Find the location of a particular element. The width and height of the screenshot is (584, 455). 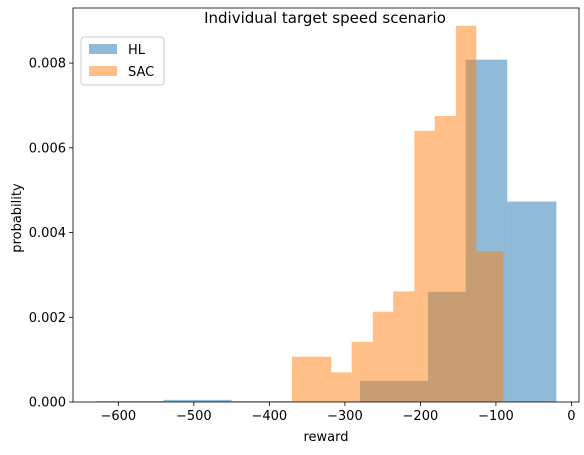

x-tick-label: −600 is located at coordinates (118, 416).